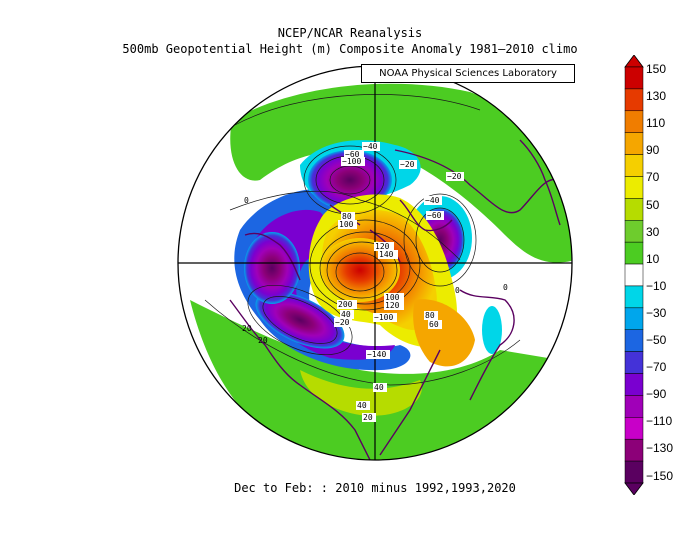 This screenshot has width=700, height=542. I want to click on contour-label: 140, so click(388, 254).